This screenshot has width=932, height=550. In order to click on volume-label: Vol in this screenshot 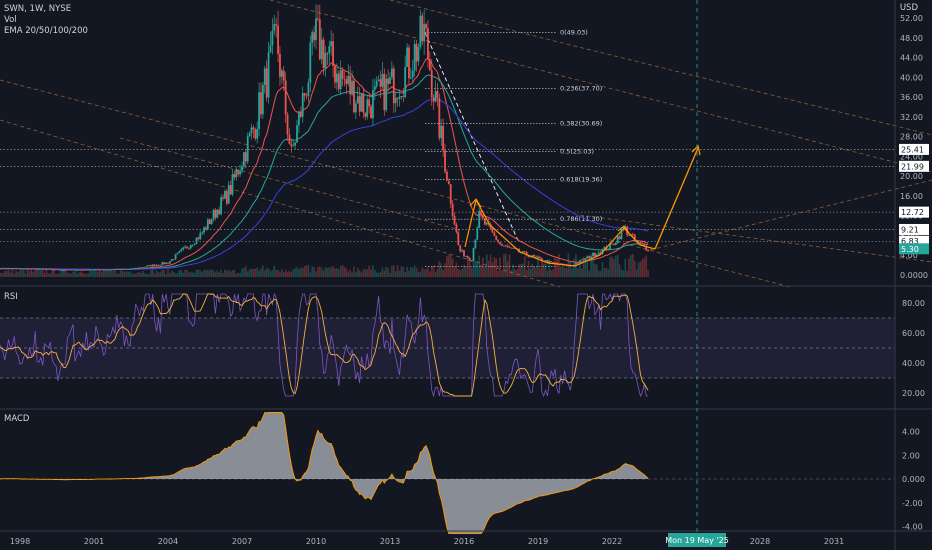, I will do `click(10, 20)`.